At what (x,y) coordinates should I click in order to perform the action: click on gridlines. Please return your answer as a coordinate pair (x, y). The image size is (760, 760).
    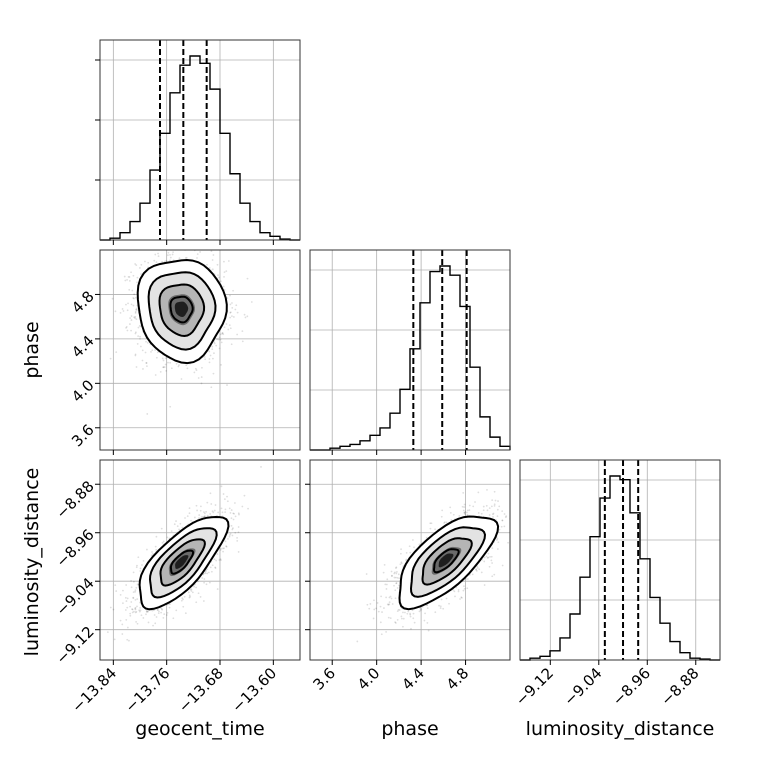
    Looking at the image, I should click on (200, 560).